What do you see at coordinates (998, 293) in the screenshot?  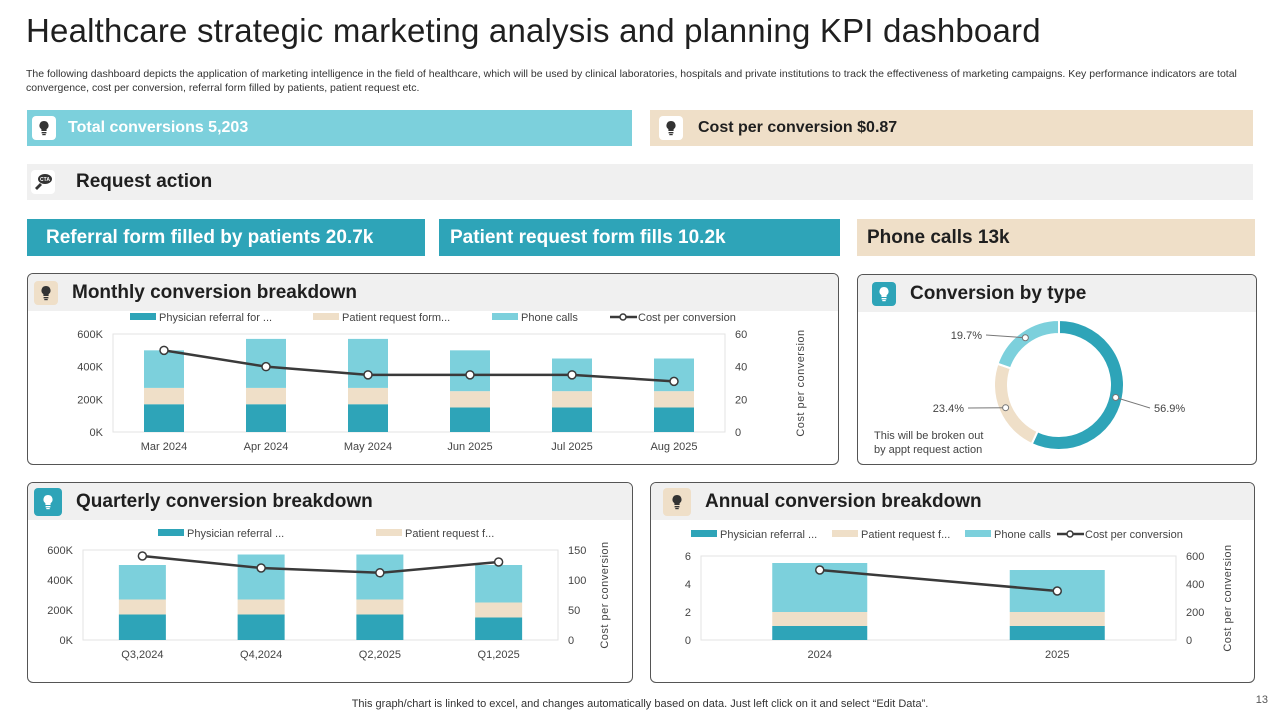 I see `type-panel-title: Conversion by type` at bounding box center [998, 293].